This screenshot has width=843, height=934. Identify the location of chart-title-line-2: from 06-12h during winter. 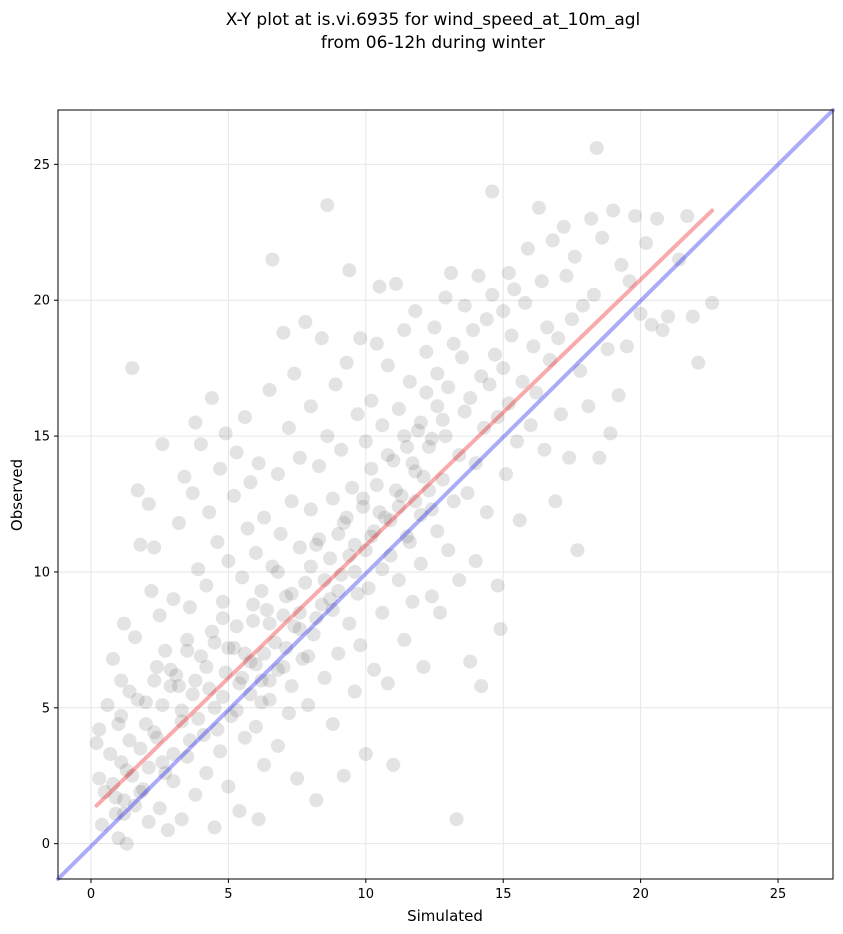
(433, 43).